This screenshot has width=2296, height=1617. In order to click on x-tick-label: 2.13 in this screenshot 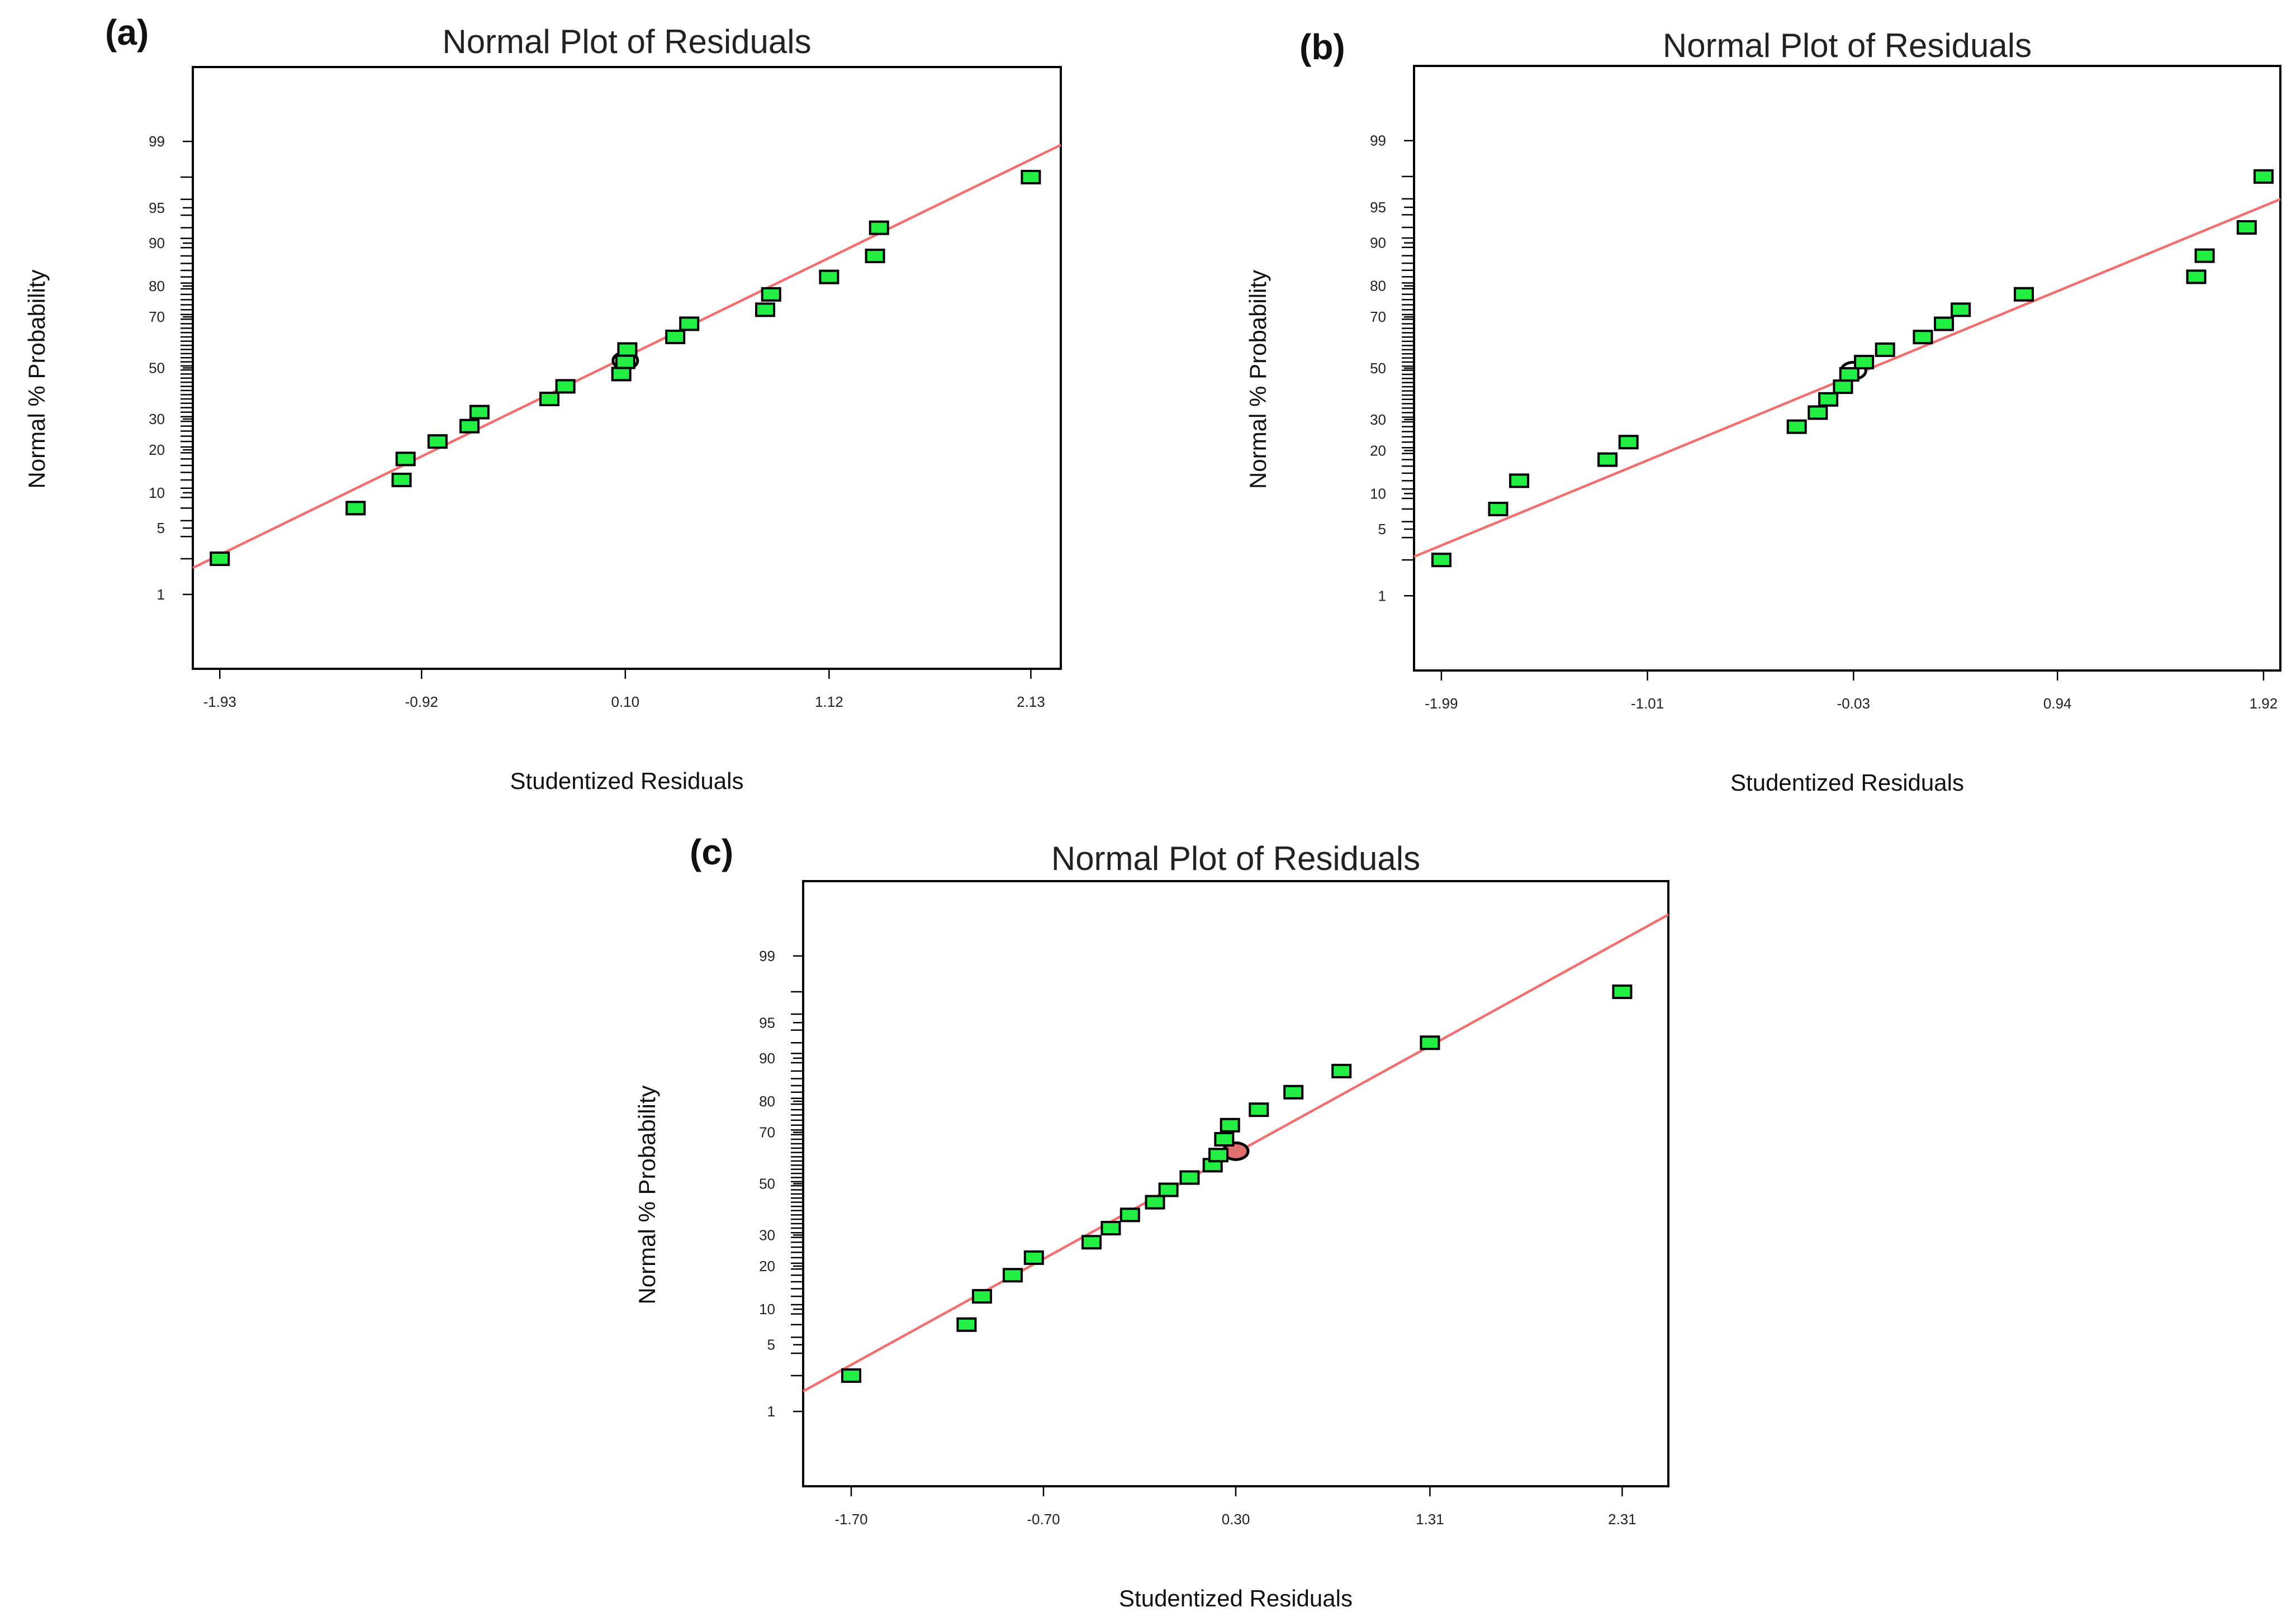, I will do `click(1031, 701)`.